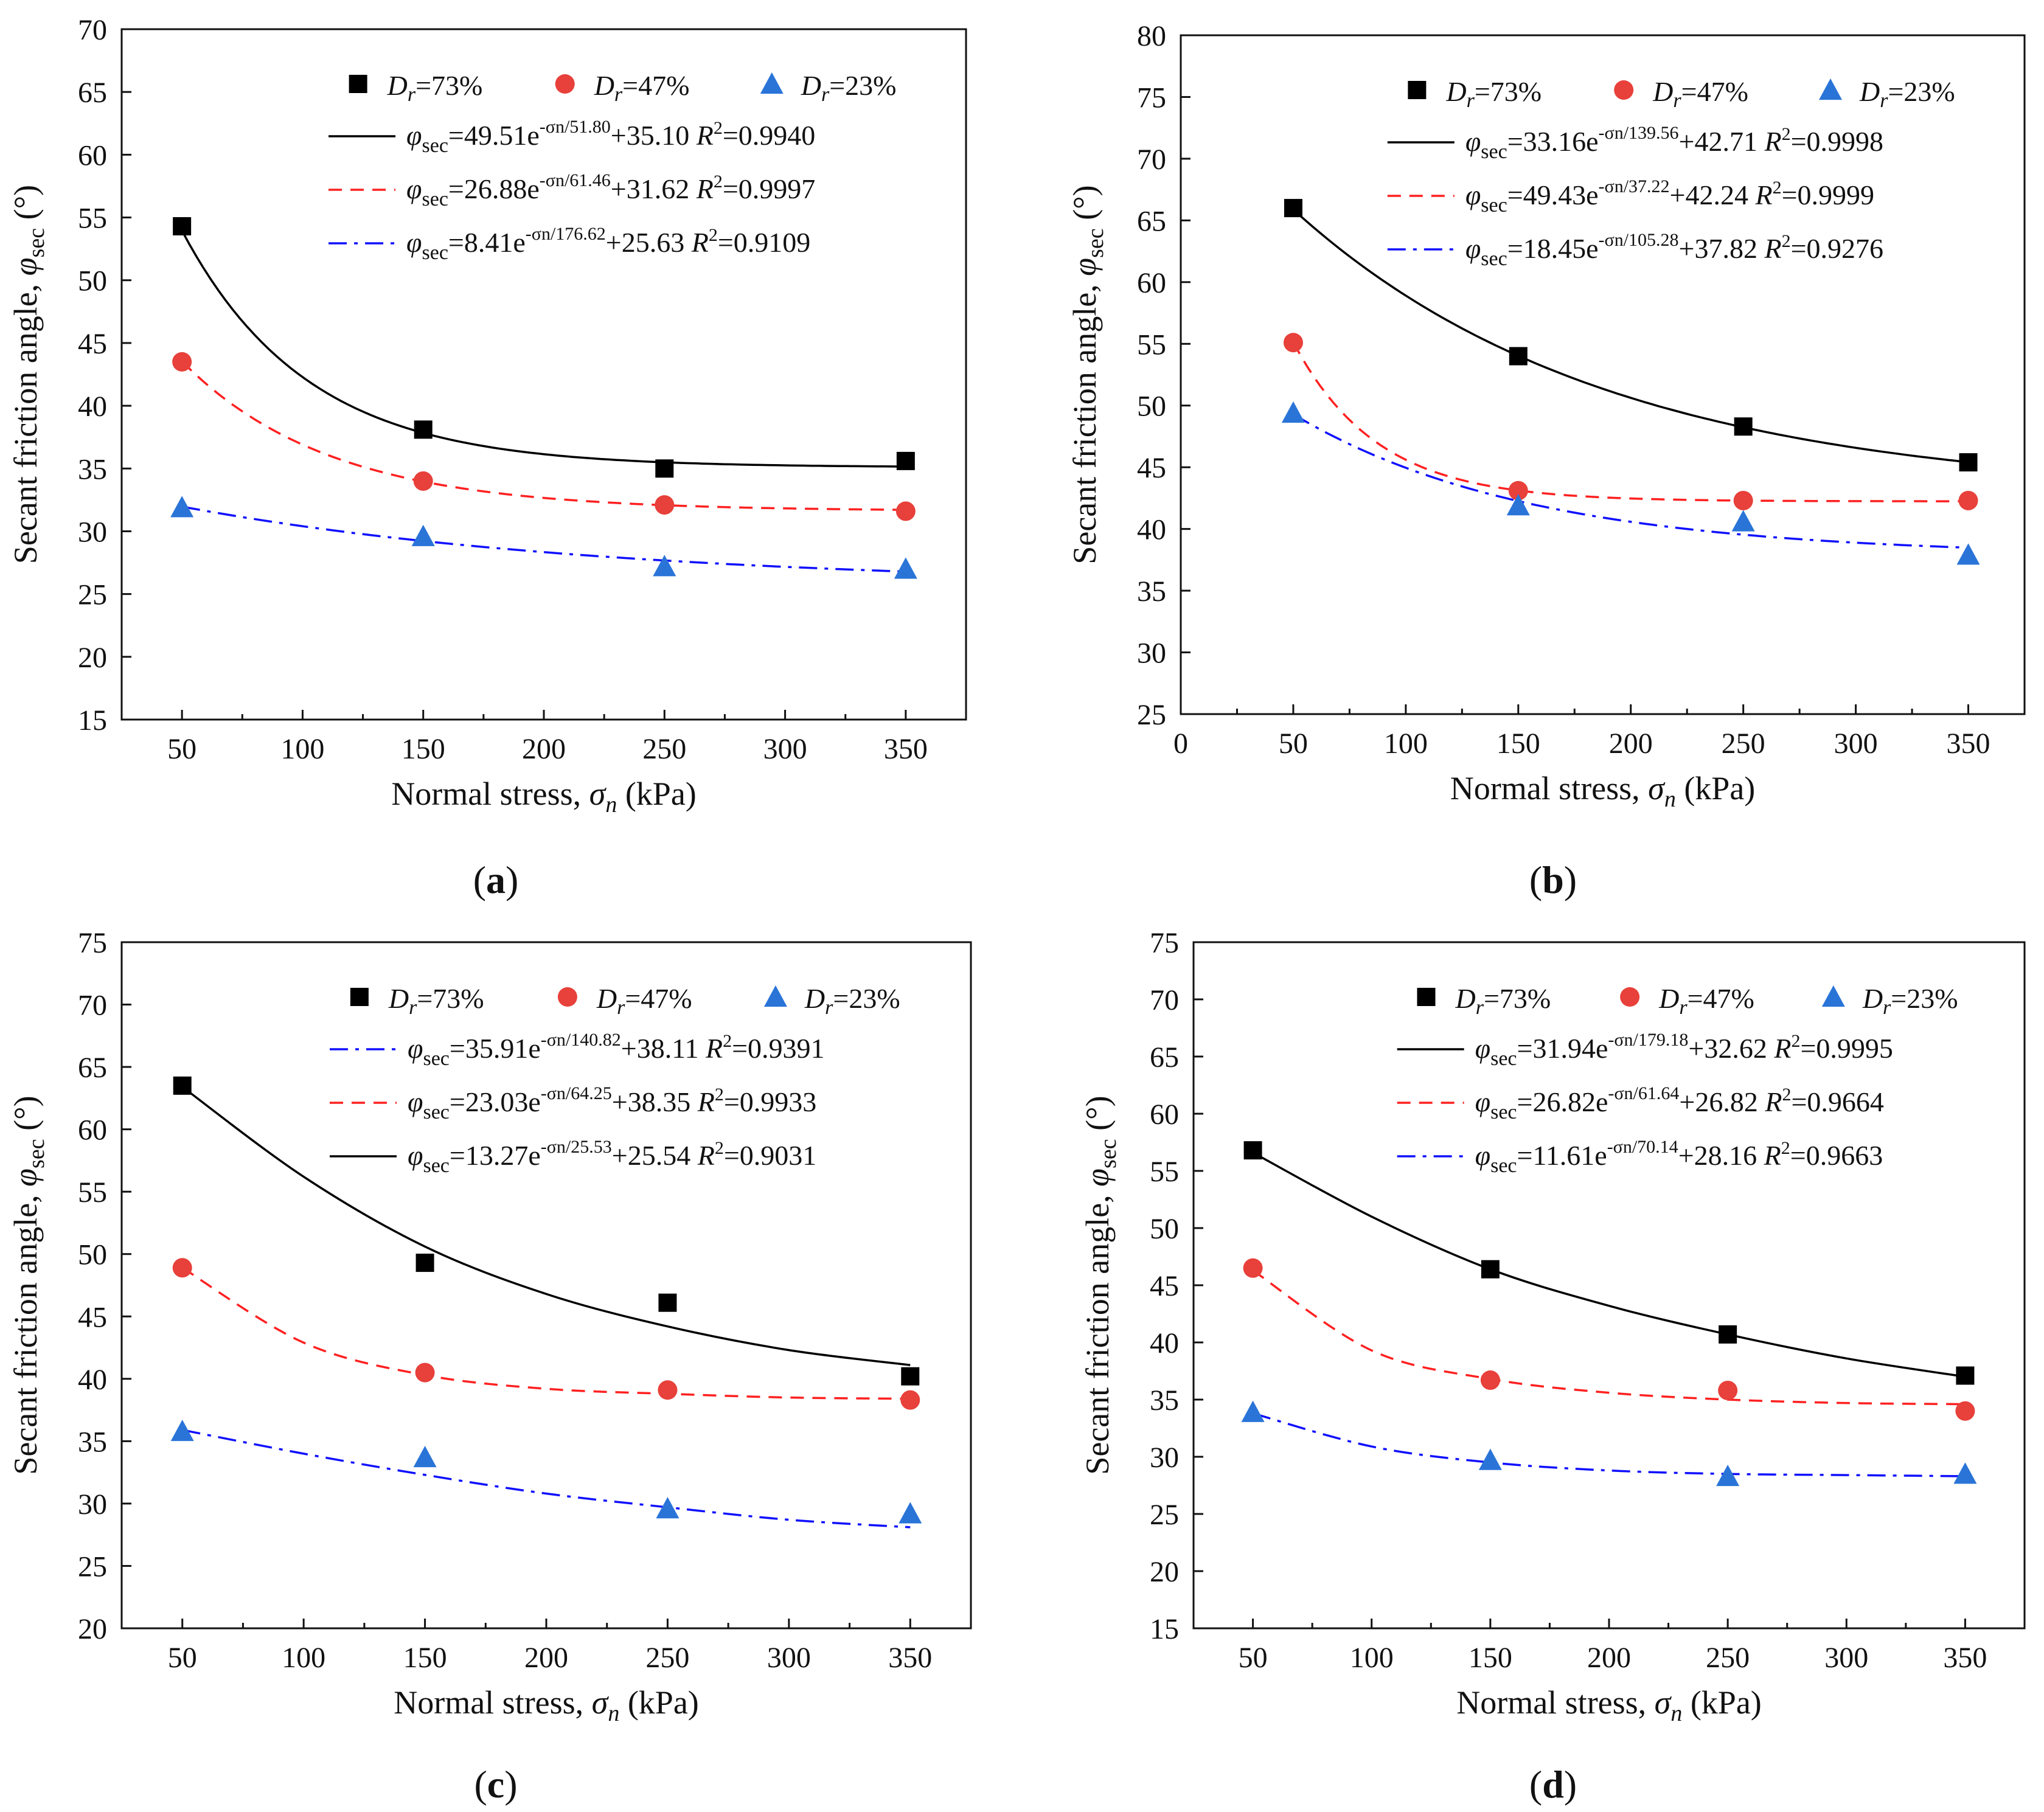  Describe the element at coordinates (1553, 879) in the screenshot. I see `panel-label: (b)` at that location.